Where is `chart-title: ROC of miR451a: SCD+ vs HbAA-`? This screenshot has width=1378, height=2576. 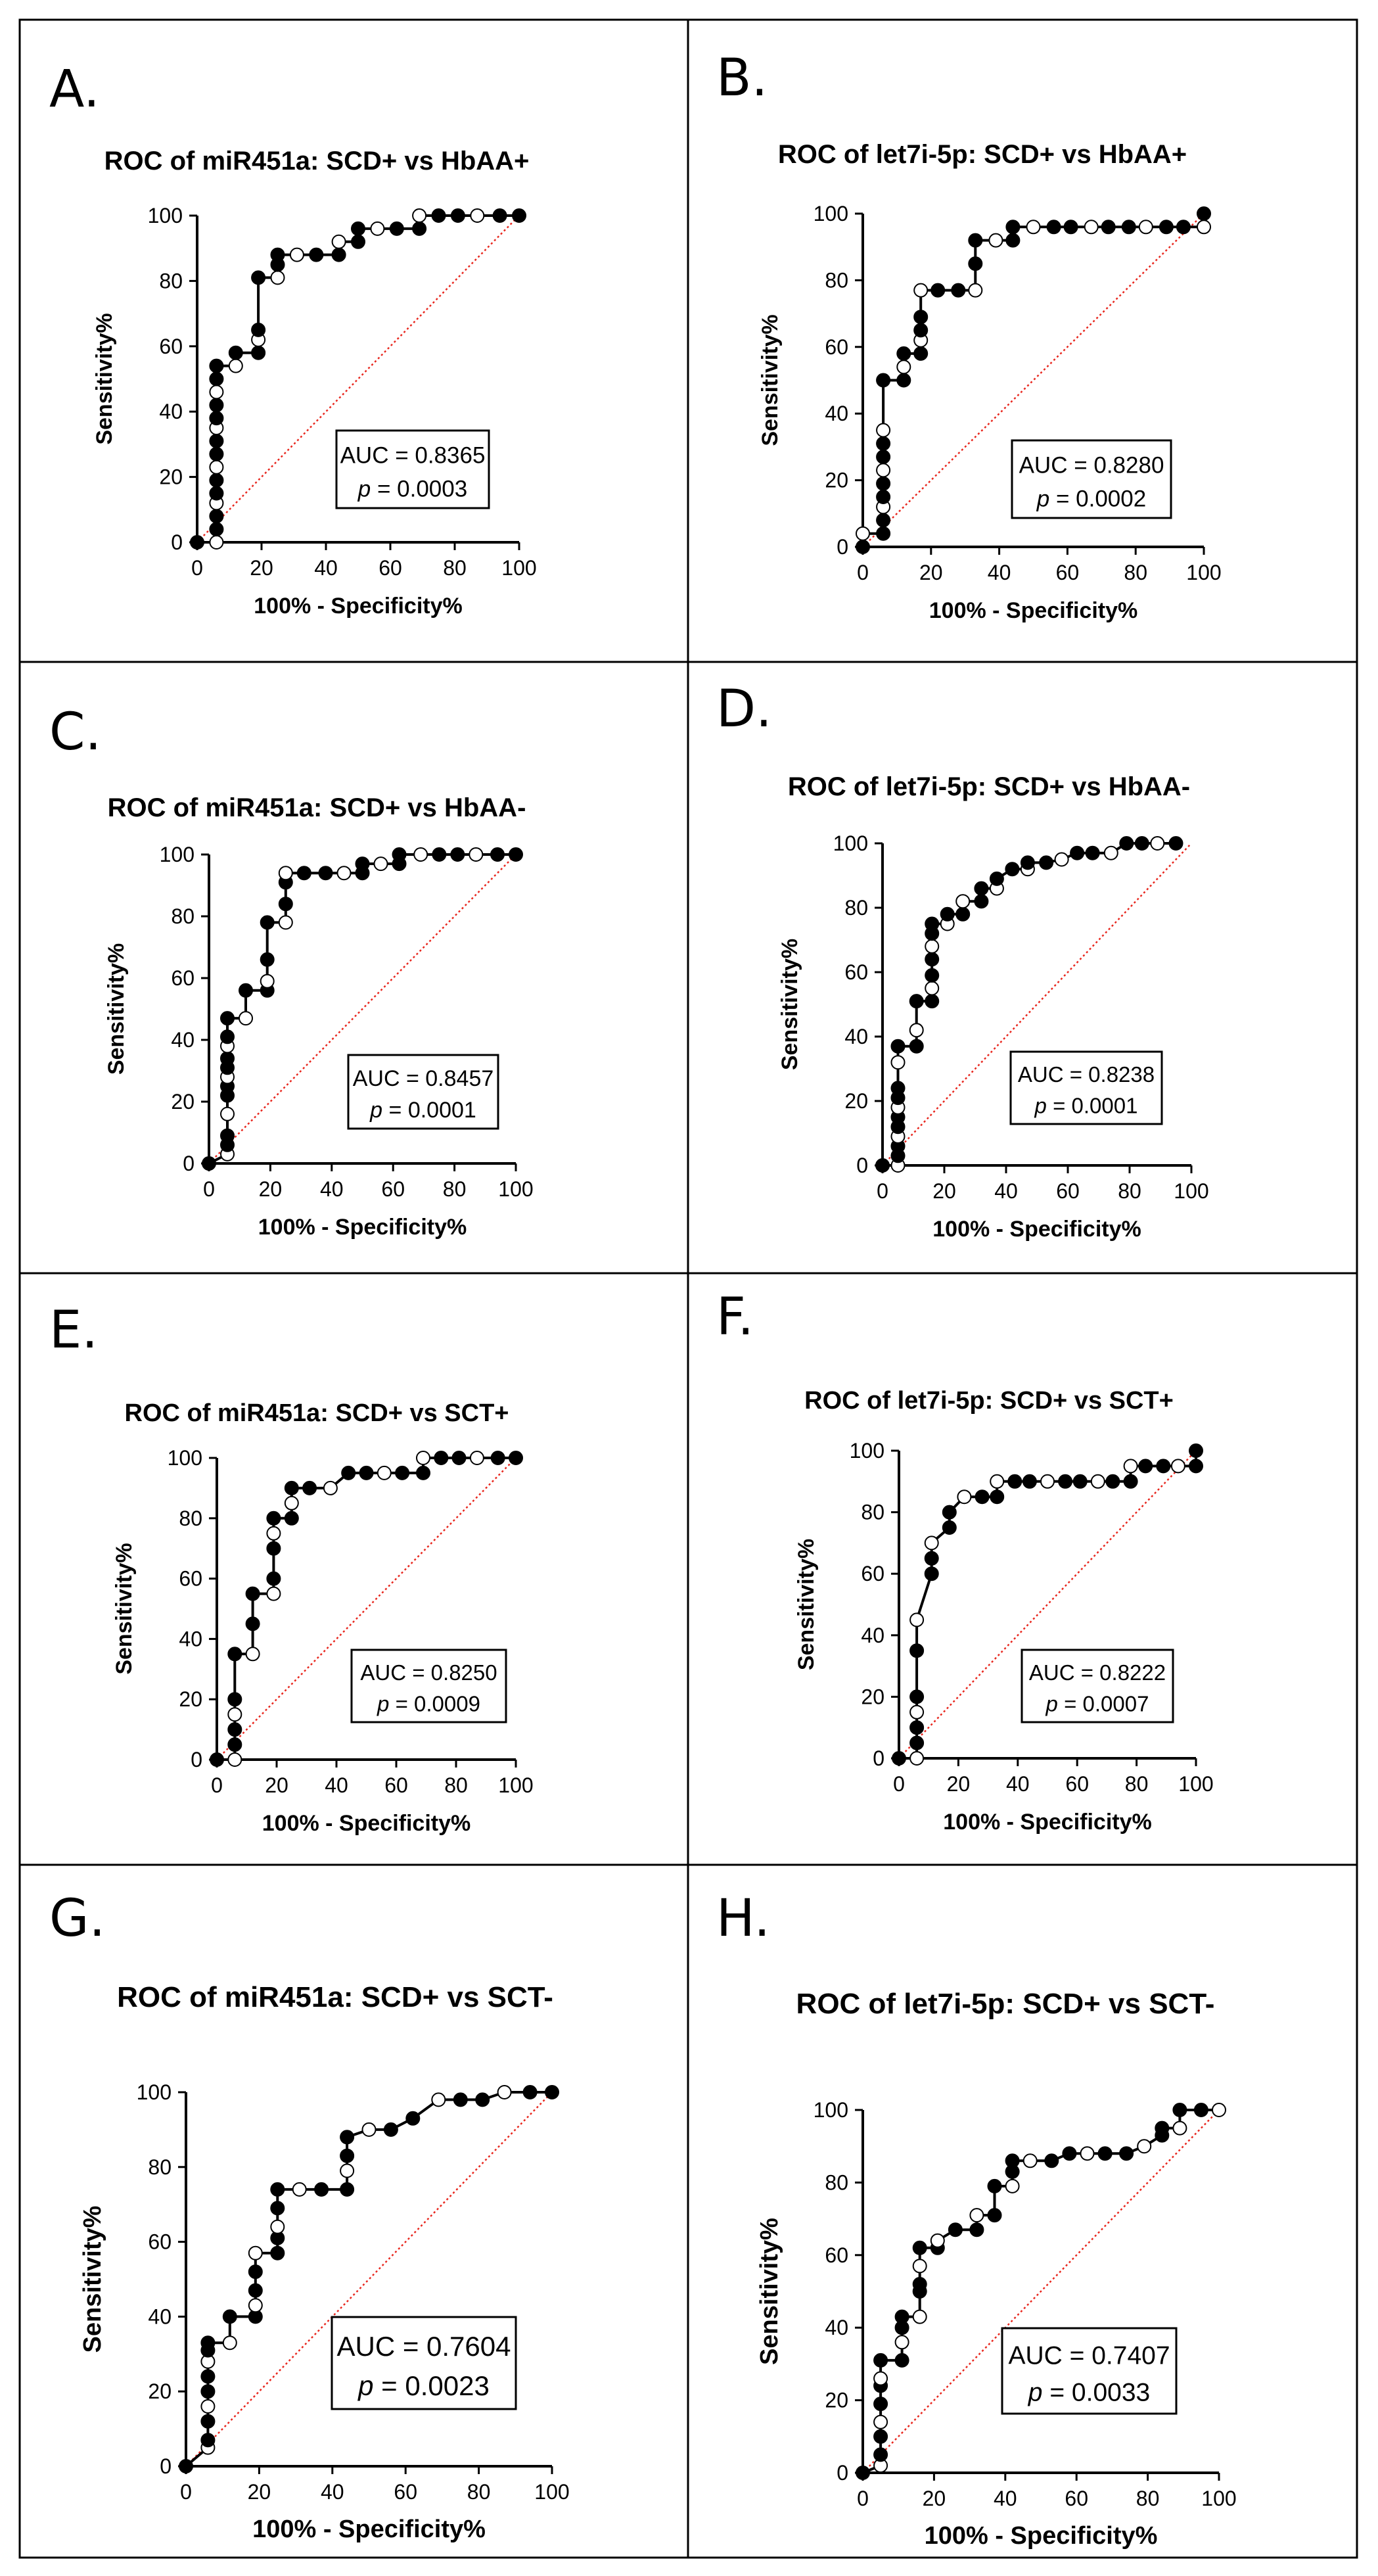 chart-title: ROC of miR451a: SCD+ vs HbAA- is located at coordinates (317, 807).